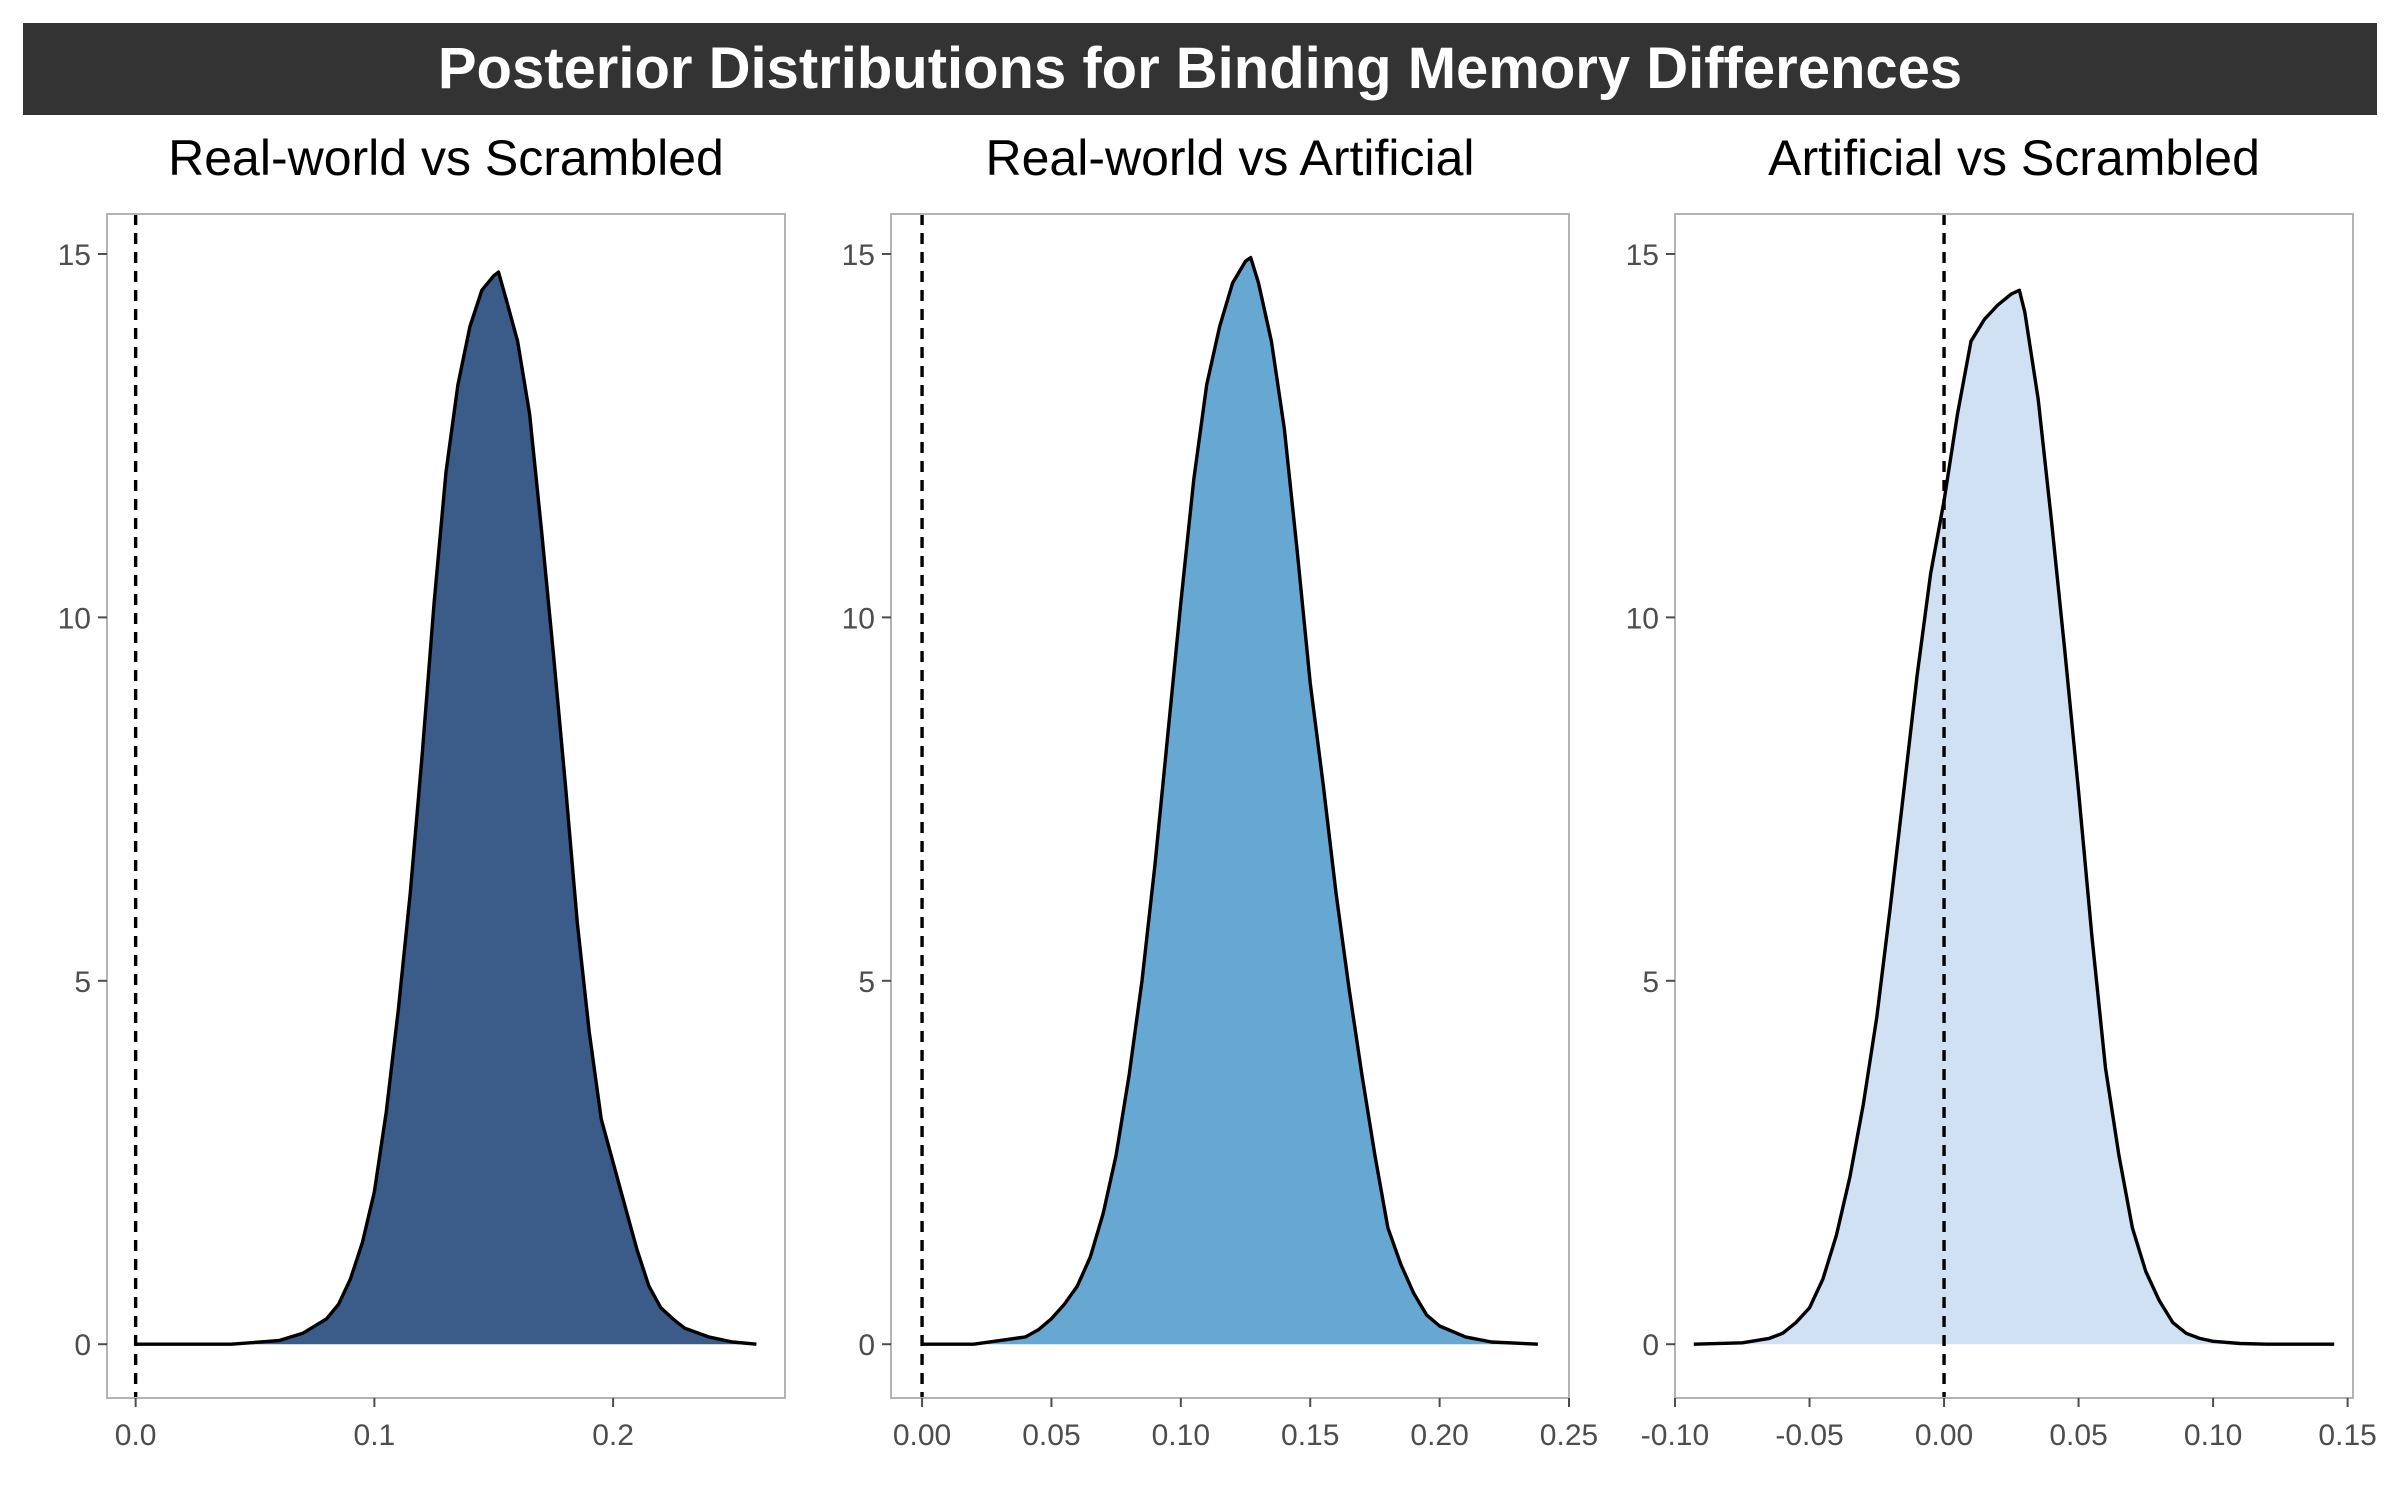 The height and width of the screenshot is (1500, 2400). What do you see at coordinates (136, 1435) in the screenshot?
I see `x-tick-label: 0.0` at bounding box center [136, 1435].